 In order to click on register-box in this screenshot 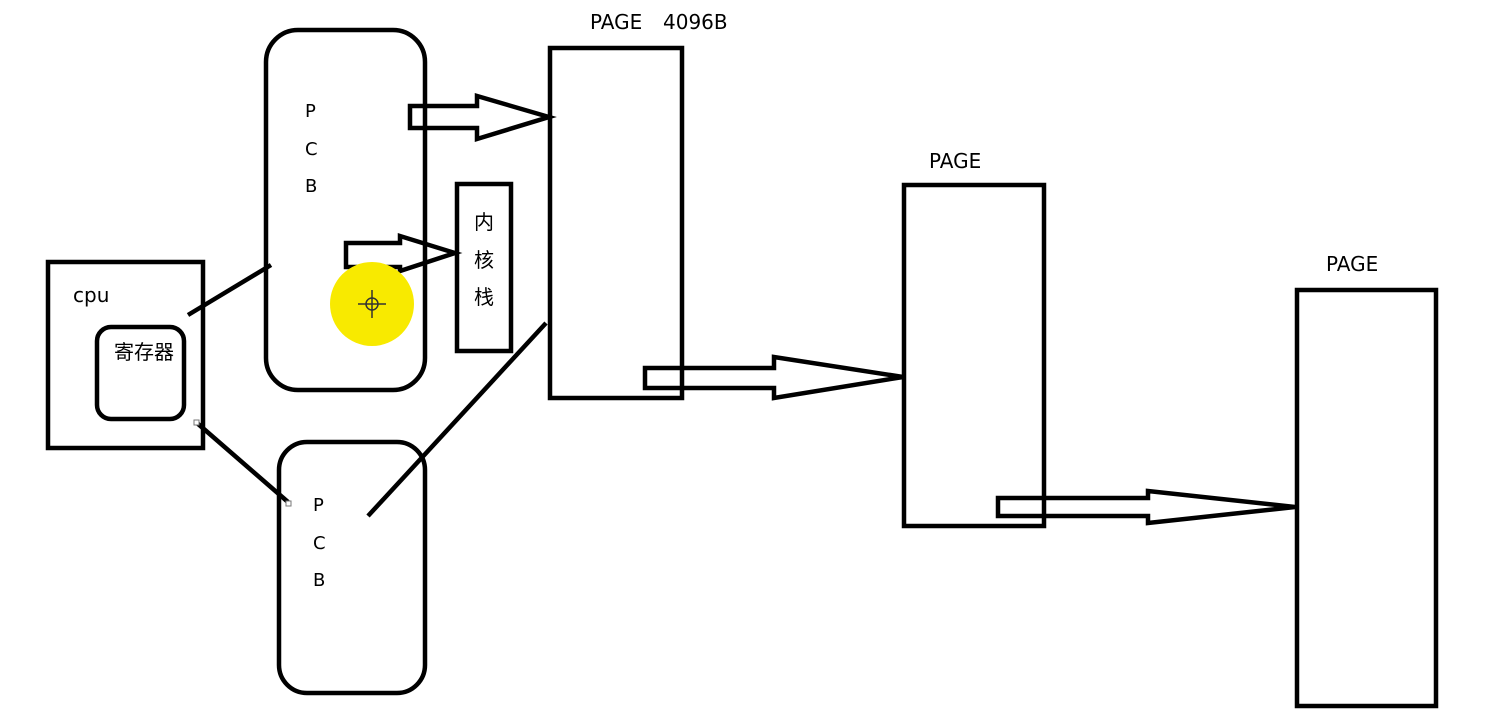, I will do `click(140, 373)`.